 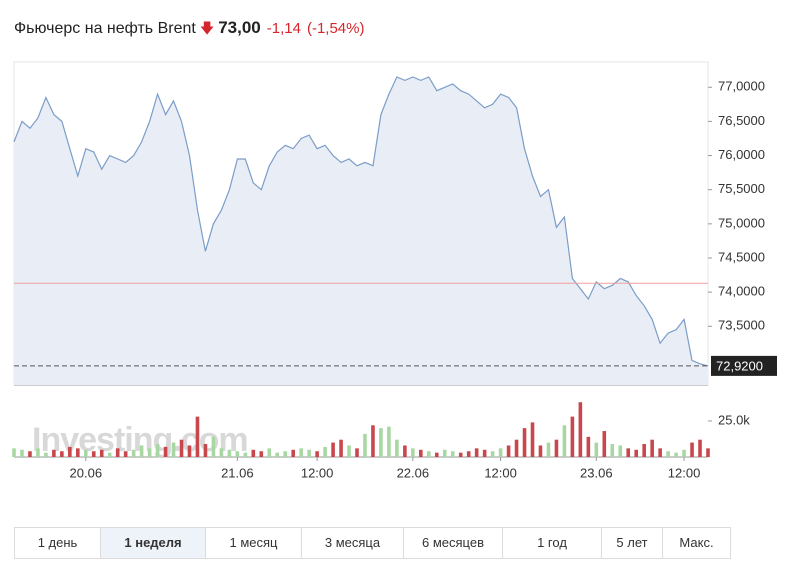 What do you see at coordinates (335, 28) in the screenshot?
I see `change-pct: (-1,54%)` at bounding box center [335, 28].